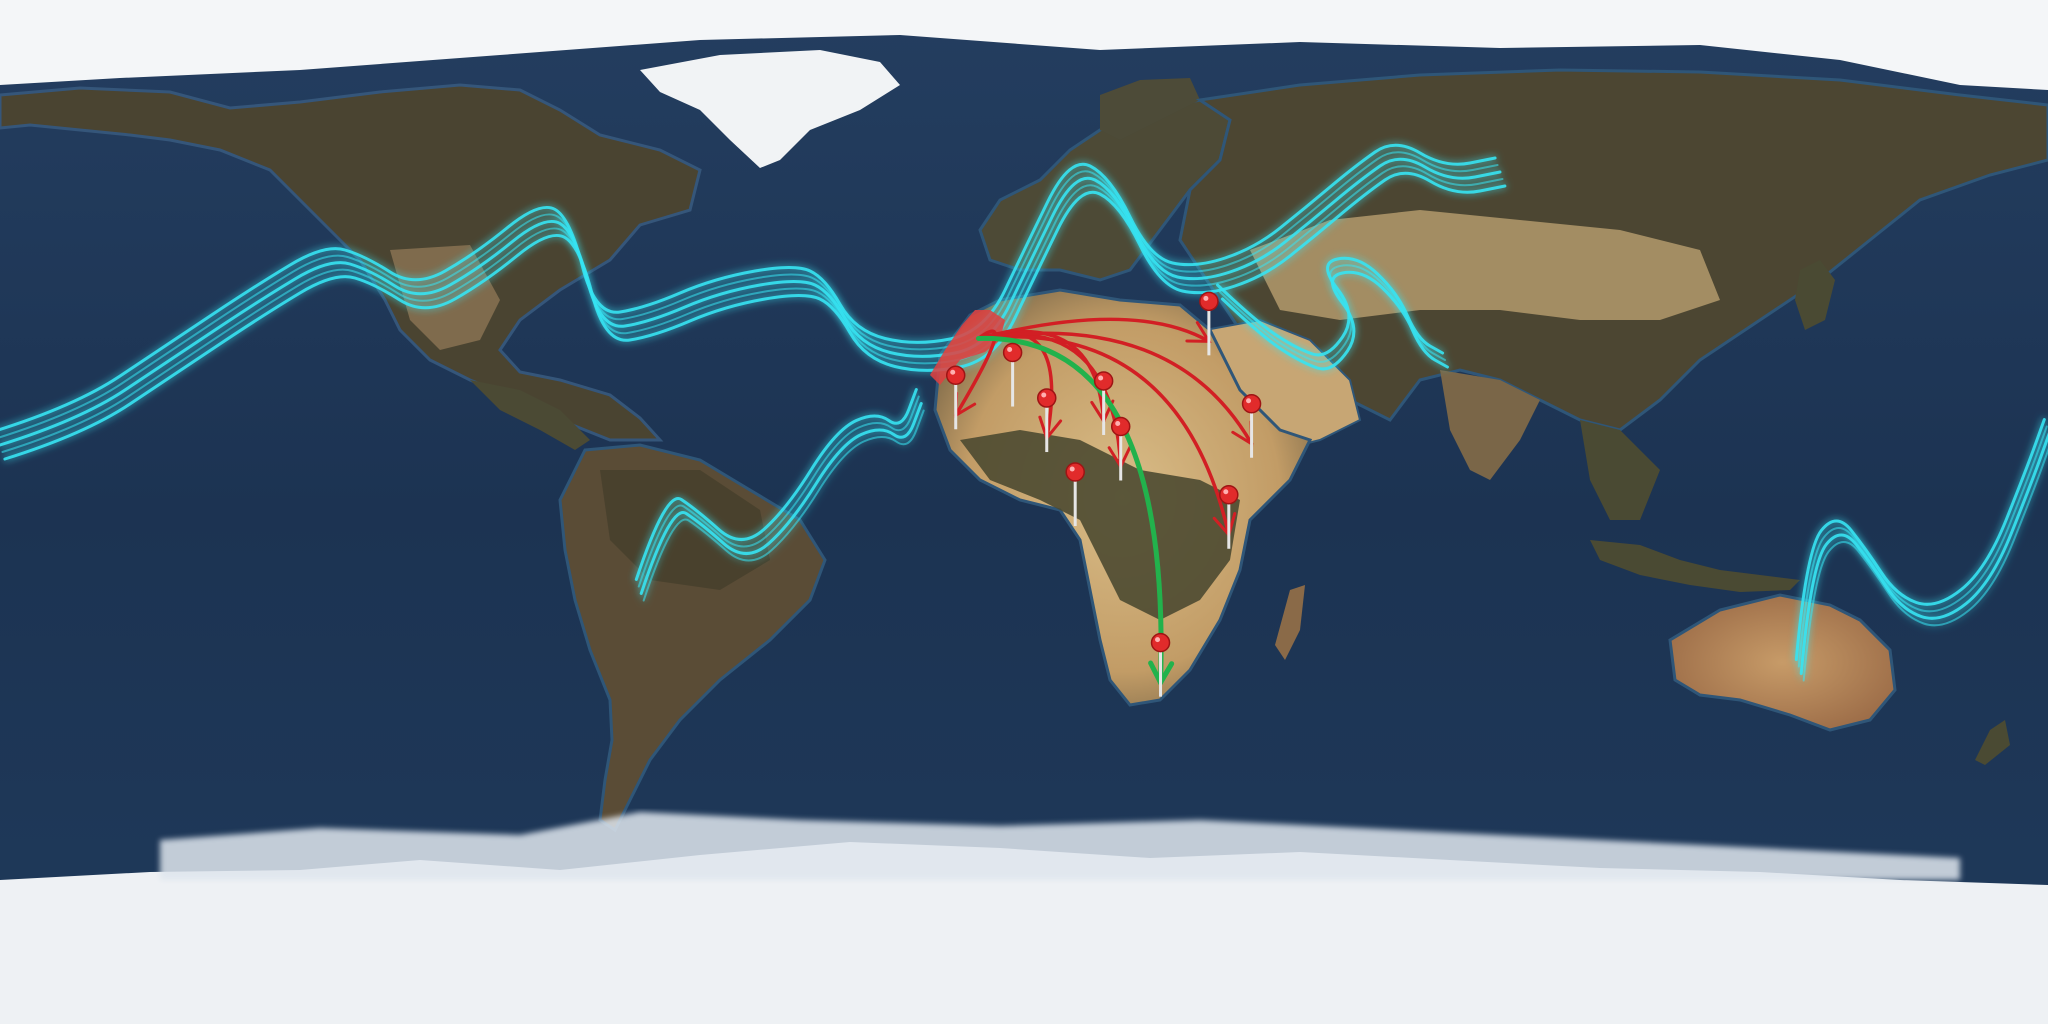 This screenshot has height=1024, width=2048. Describe the element at coordinates (1075, 494) in the screenshot. I see `pin-south-sudan` at that location.